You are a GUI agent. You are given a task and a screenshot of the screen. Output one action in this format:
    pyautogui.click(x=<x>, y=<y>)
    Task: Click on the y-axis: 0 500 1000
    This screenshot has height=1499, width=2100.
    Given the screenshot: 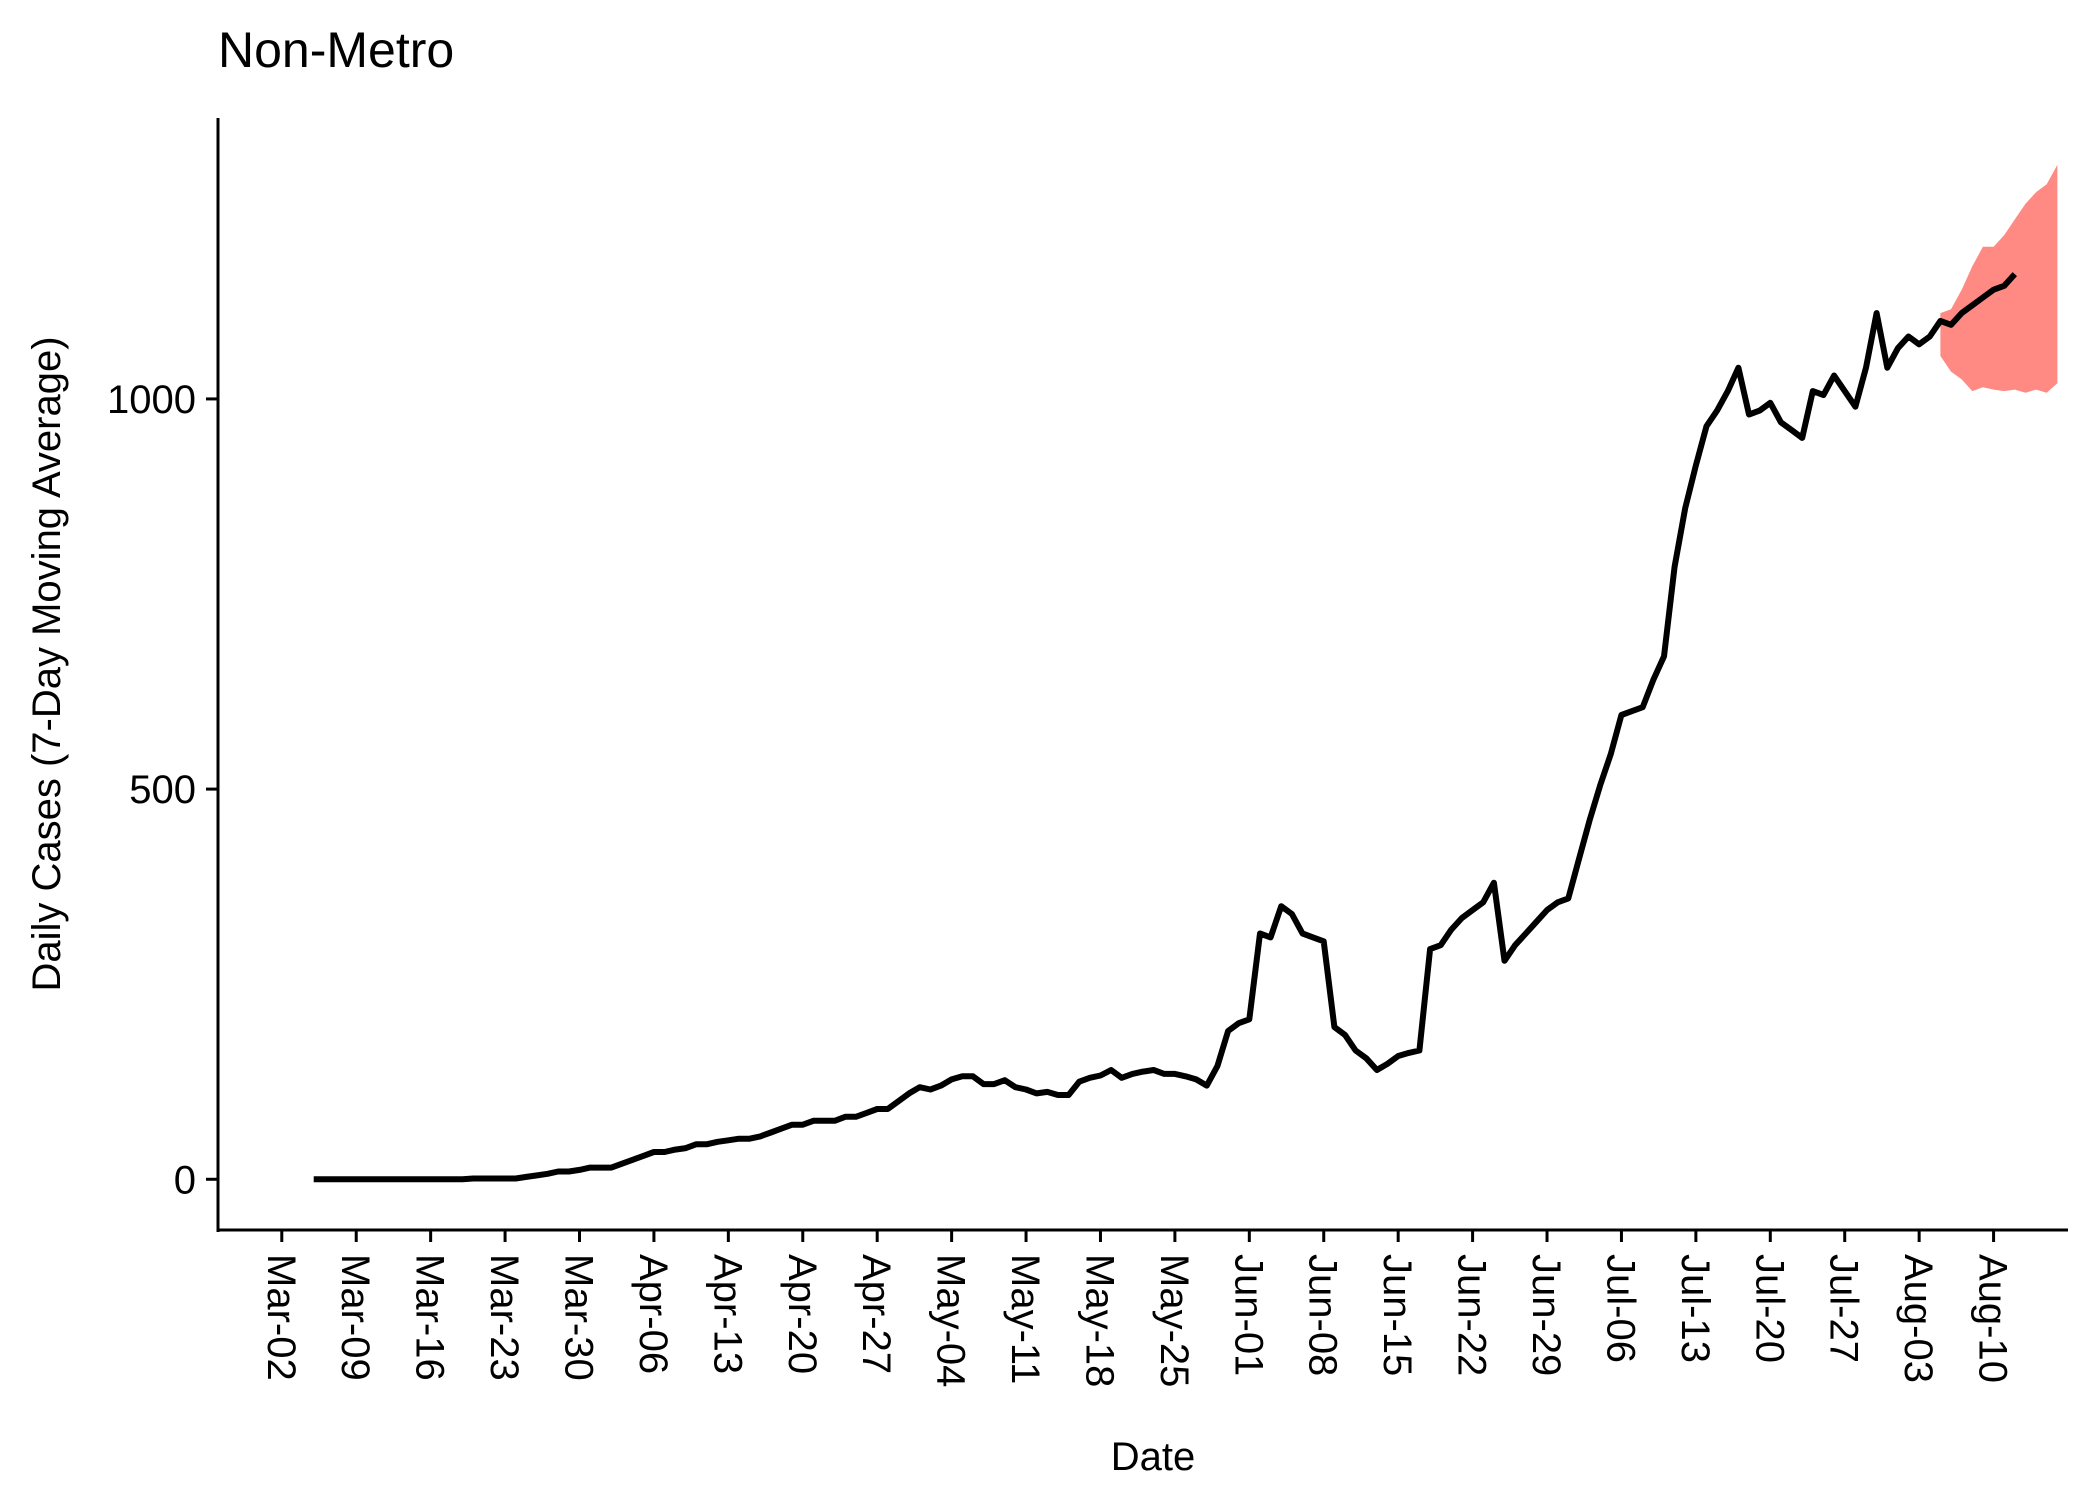 What is the action you would take?
    pyautogui.click(x=162, y=790)
    